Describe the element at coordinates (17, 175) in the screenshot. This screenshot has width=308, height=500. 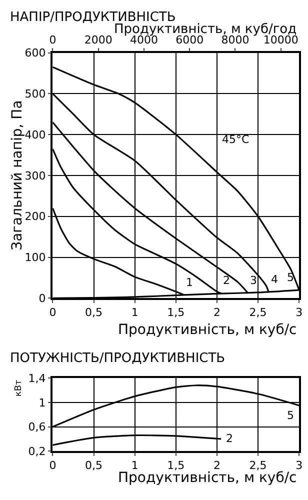
I see `y-axis-title: Загальний напір, Па` at that location.